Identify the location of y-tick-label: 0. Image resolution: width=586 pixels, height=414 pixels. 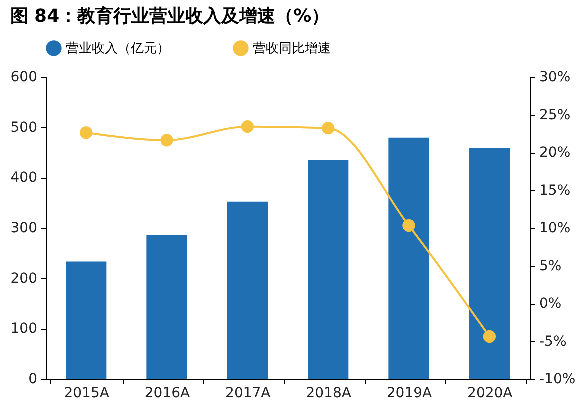
(33, 380).